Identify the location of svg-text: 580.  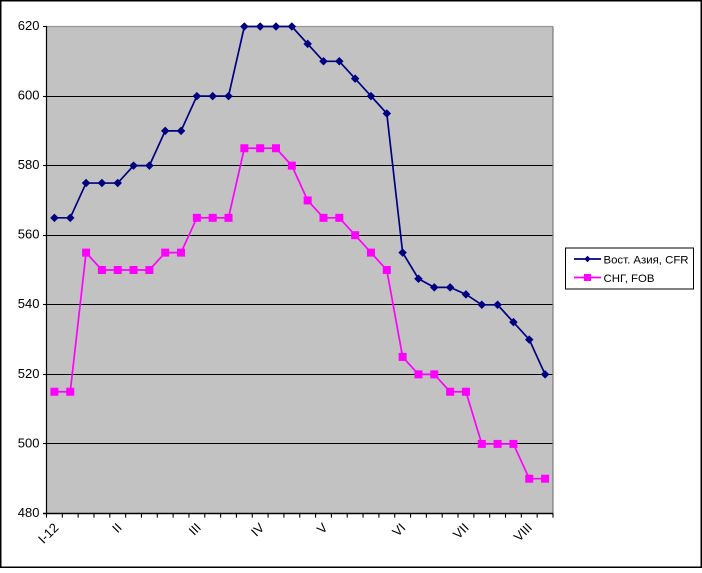
(29, 164).